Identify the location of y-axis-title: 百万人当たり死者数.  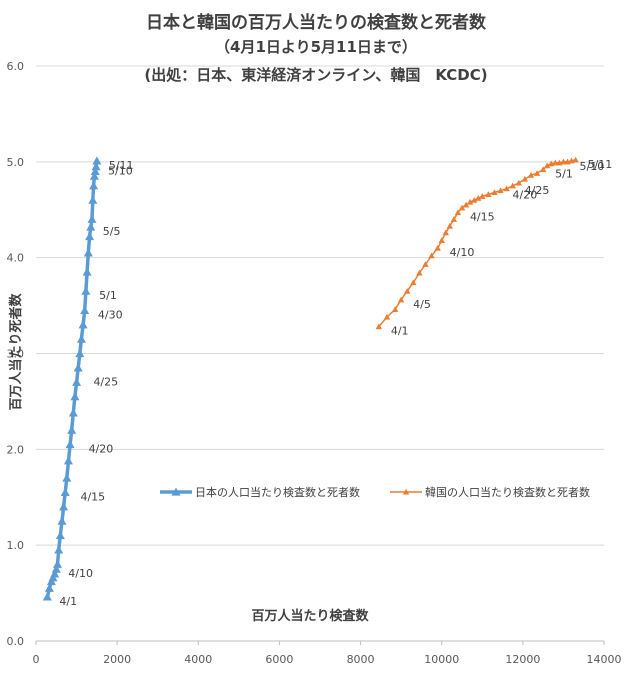
(16, 352).